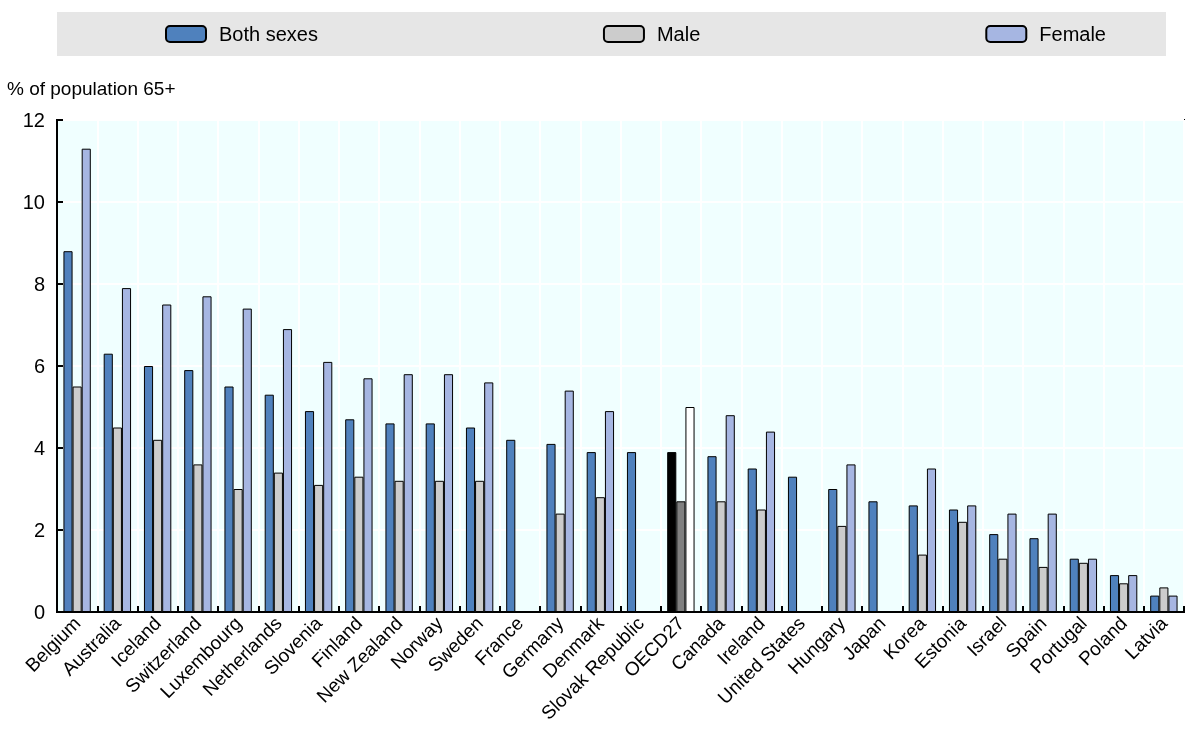 Image resolution: width=1186 pixels, height=736 pixels. Describe the element at coordinates (39, 612) in the screenshot. I see `y-tick-label: 0` at that location.